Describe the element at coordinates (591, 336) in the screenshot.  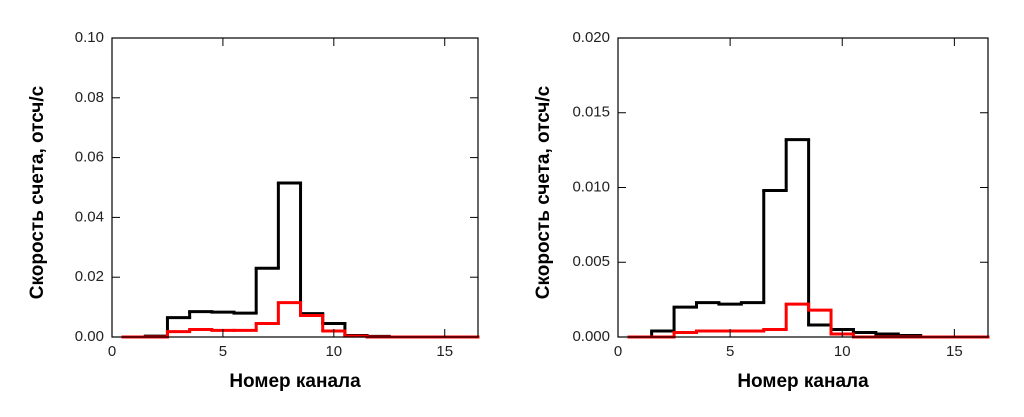
I see `y-tick-label: 0.000` at that location.